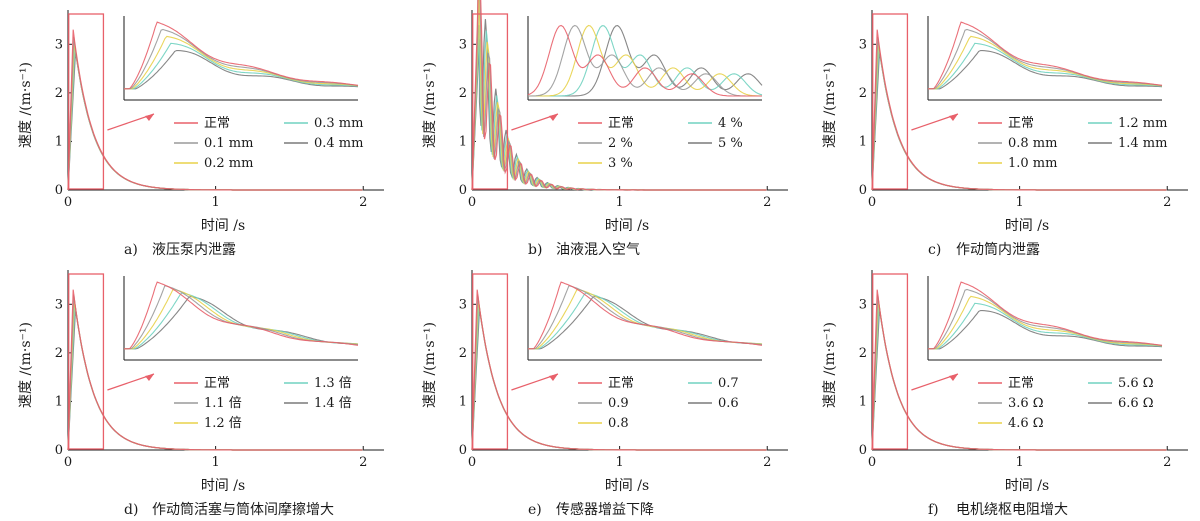  Describe the element at coordinates (1032, 143) in the screenshot. I see `legend-label: 0.8 mm` at that location.